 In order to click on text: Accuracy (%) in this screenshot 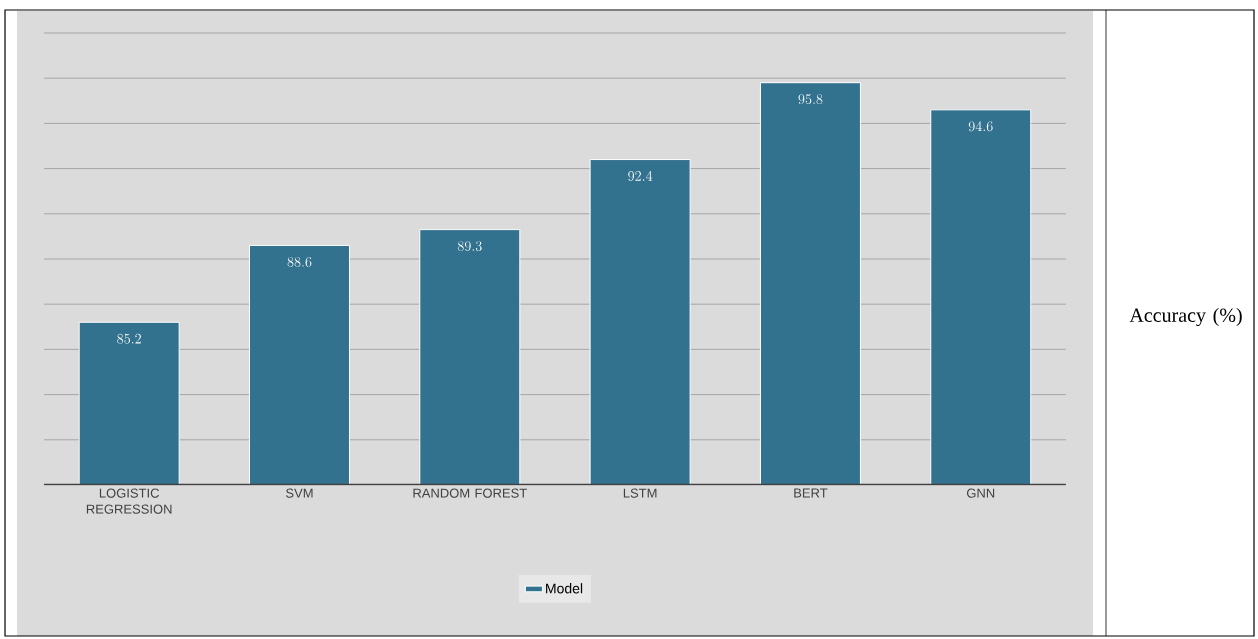, I will do `click(1185, 317)`.